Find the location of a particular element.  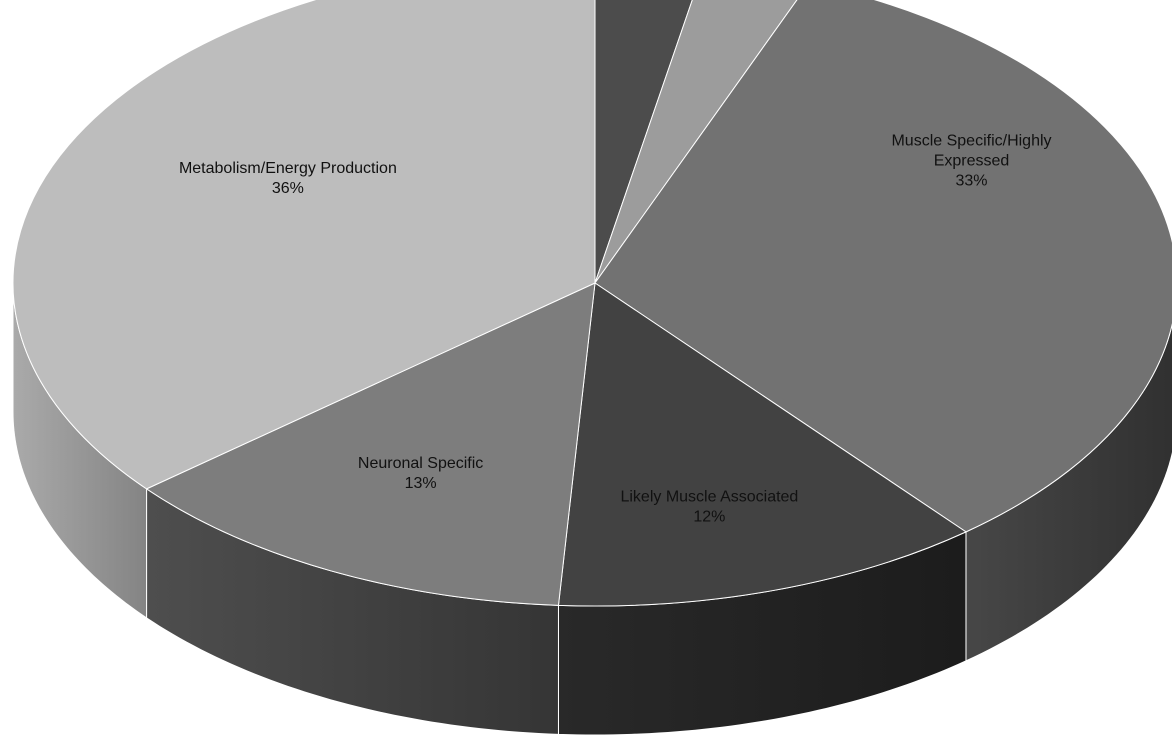

pie-slice-percent: 36% is located at coordinates (288, 188).